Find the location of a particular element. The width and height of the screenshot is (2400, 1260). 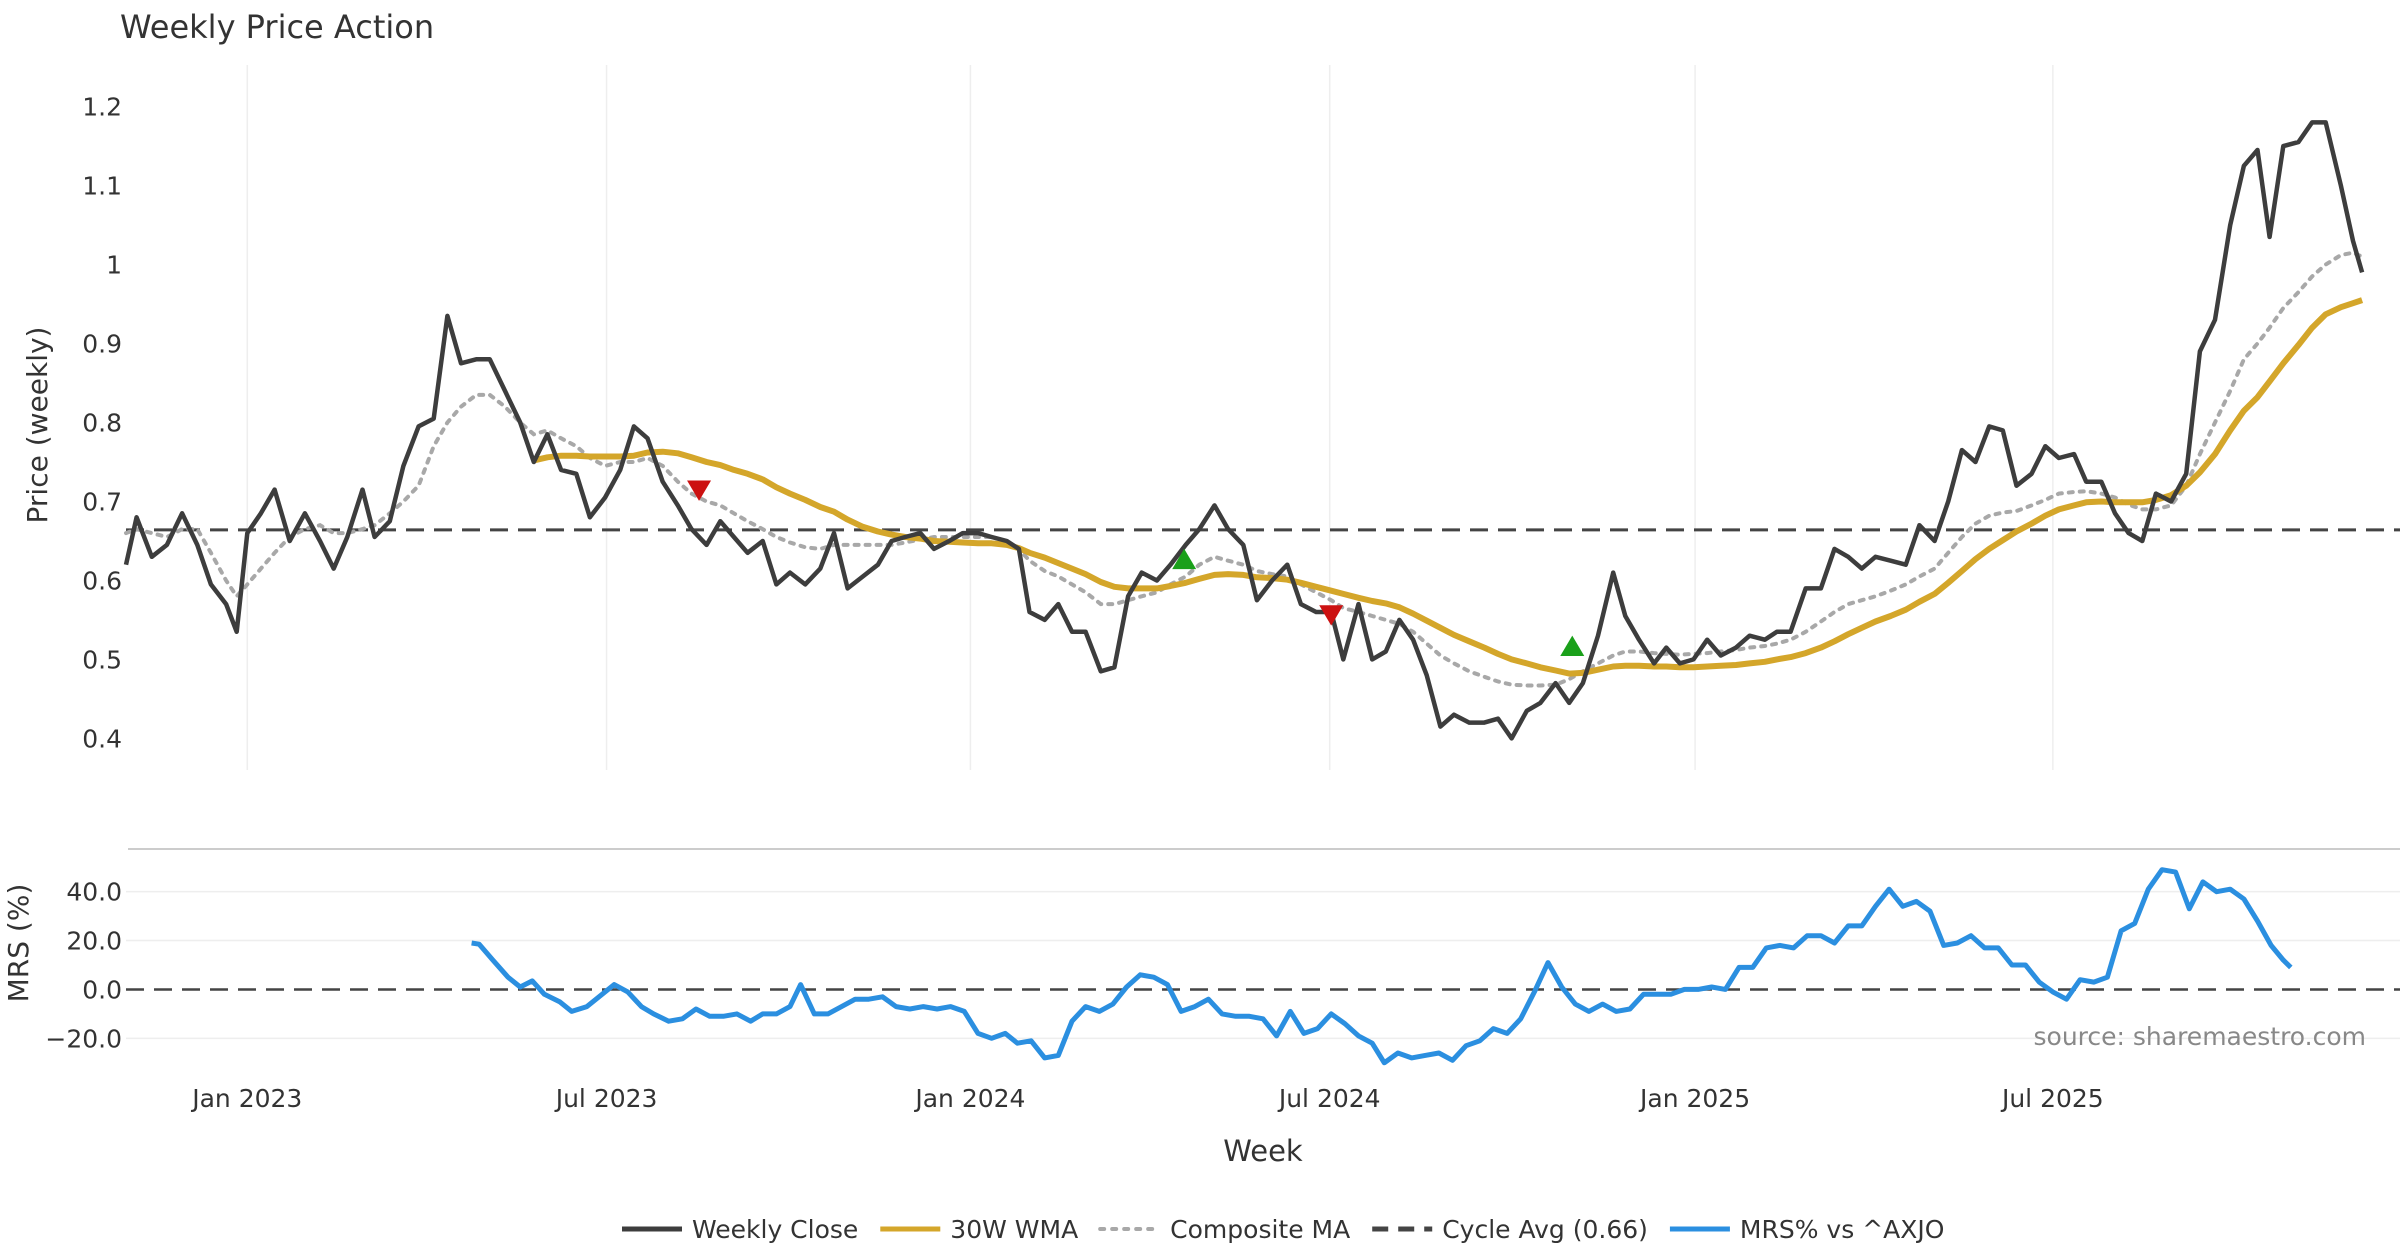

chart-title: Weekly Price Action is located at coordinates (277, 27).